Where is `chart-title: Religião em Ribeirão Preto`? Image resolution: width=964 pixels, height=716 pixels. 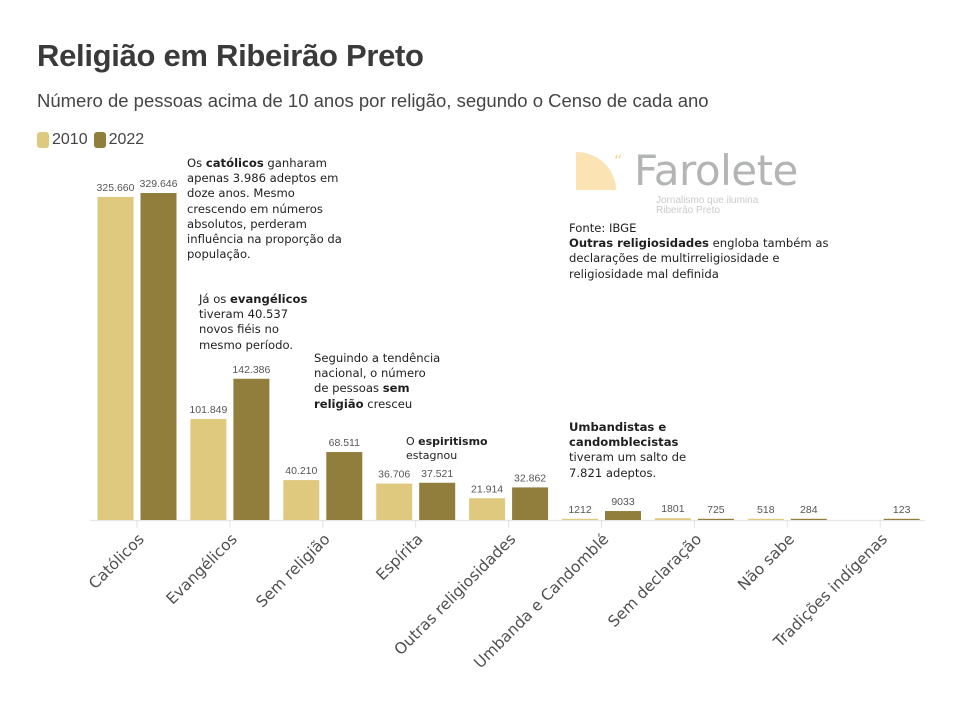 chart-title: Religião em Ribeirão Preto is located at coordinates (230, 55).